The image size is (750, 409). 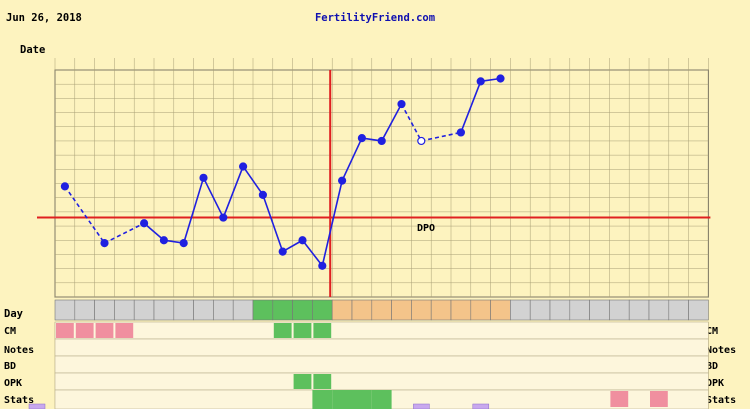 I want to click on temp-point-open, so click(x=421, y=141).